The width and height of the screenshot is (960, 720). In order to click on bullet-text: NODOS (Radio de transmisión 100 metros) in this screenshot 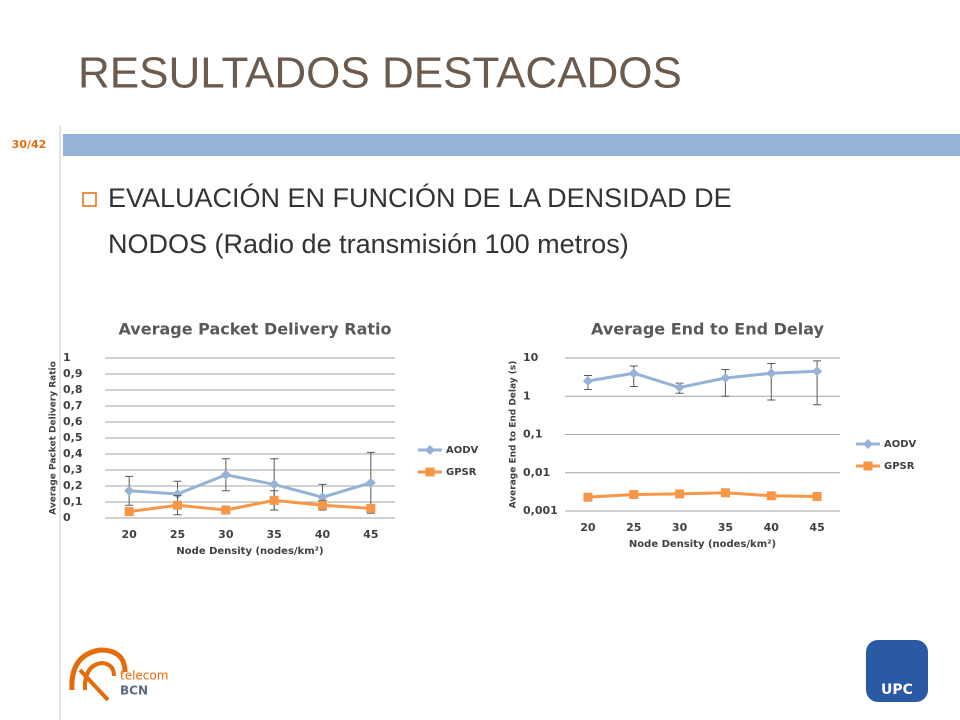, I will do `click(368, 244)`.